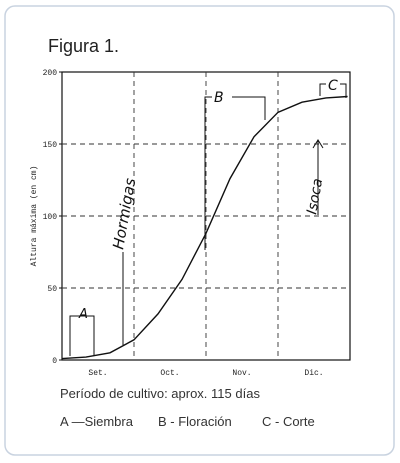 Image resolution: width=400 pixels, height=463 pixels. What do you see at coordinates (195, 421) in the screenshot?
I see `legend-item: B - Floración` at bounding box center [195, 421].